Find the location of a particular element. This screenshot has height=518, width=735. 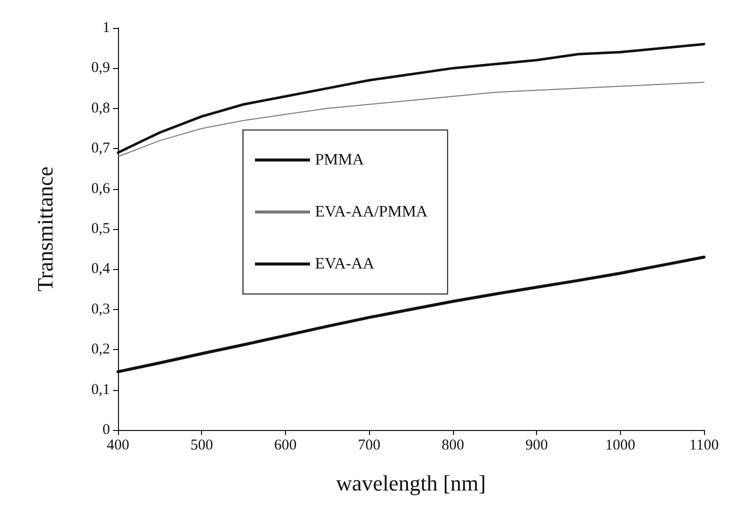

y-tick-label: 0,4 is located at coordinates (100, 269).